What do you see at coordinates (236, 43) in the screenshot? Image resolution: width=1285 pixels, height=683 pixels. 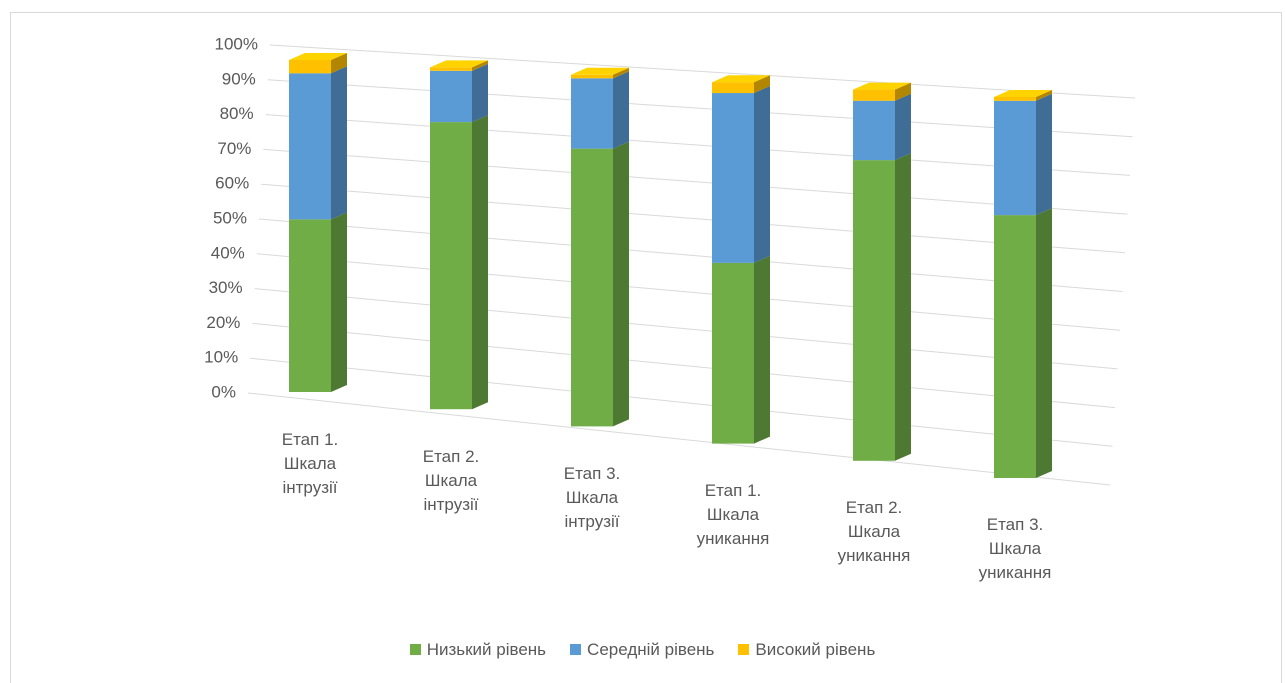 I see `y-tick-label: 100%` at bounding box center [236, 43].